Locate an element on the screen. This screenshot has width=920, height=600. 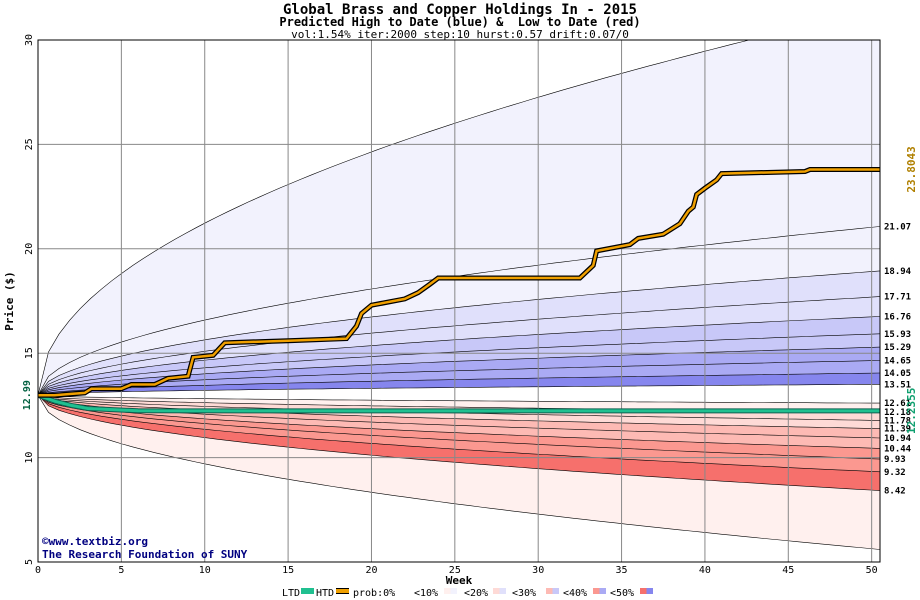
legend: LTD HTD prob:0% <10% <20% <30% <40% <50% is located at coordinates (460, 594).